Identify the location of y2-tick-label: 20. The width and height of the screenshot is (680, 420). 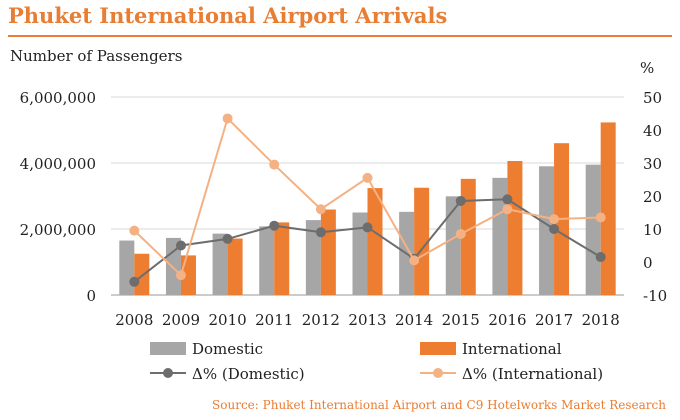
(652, 197).